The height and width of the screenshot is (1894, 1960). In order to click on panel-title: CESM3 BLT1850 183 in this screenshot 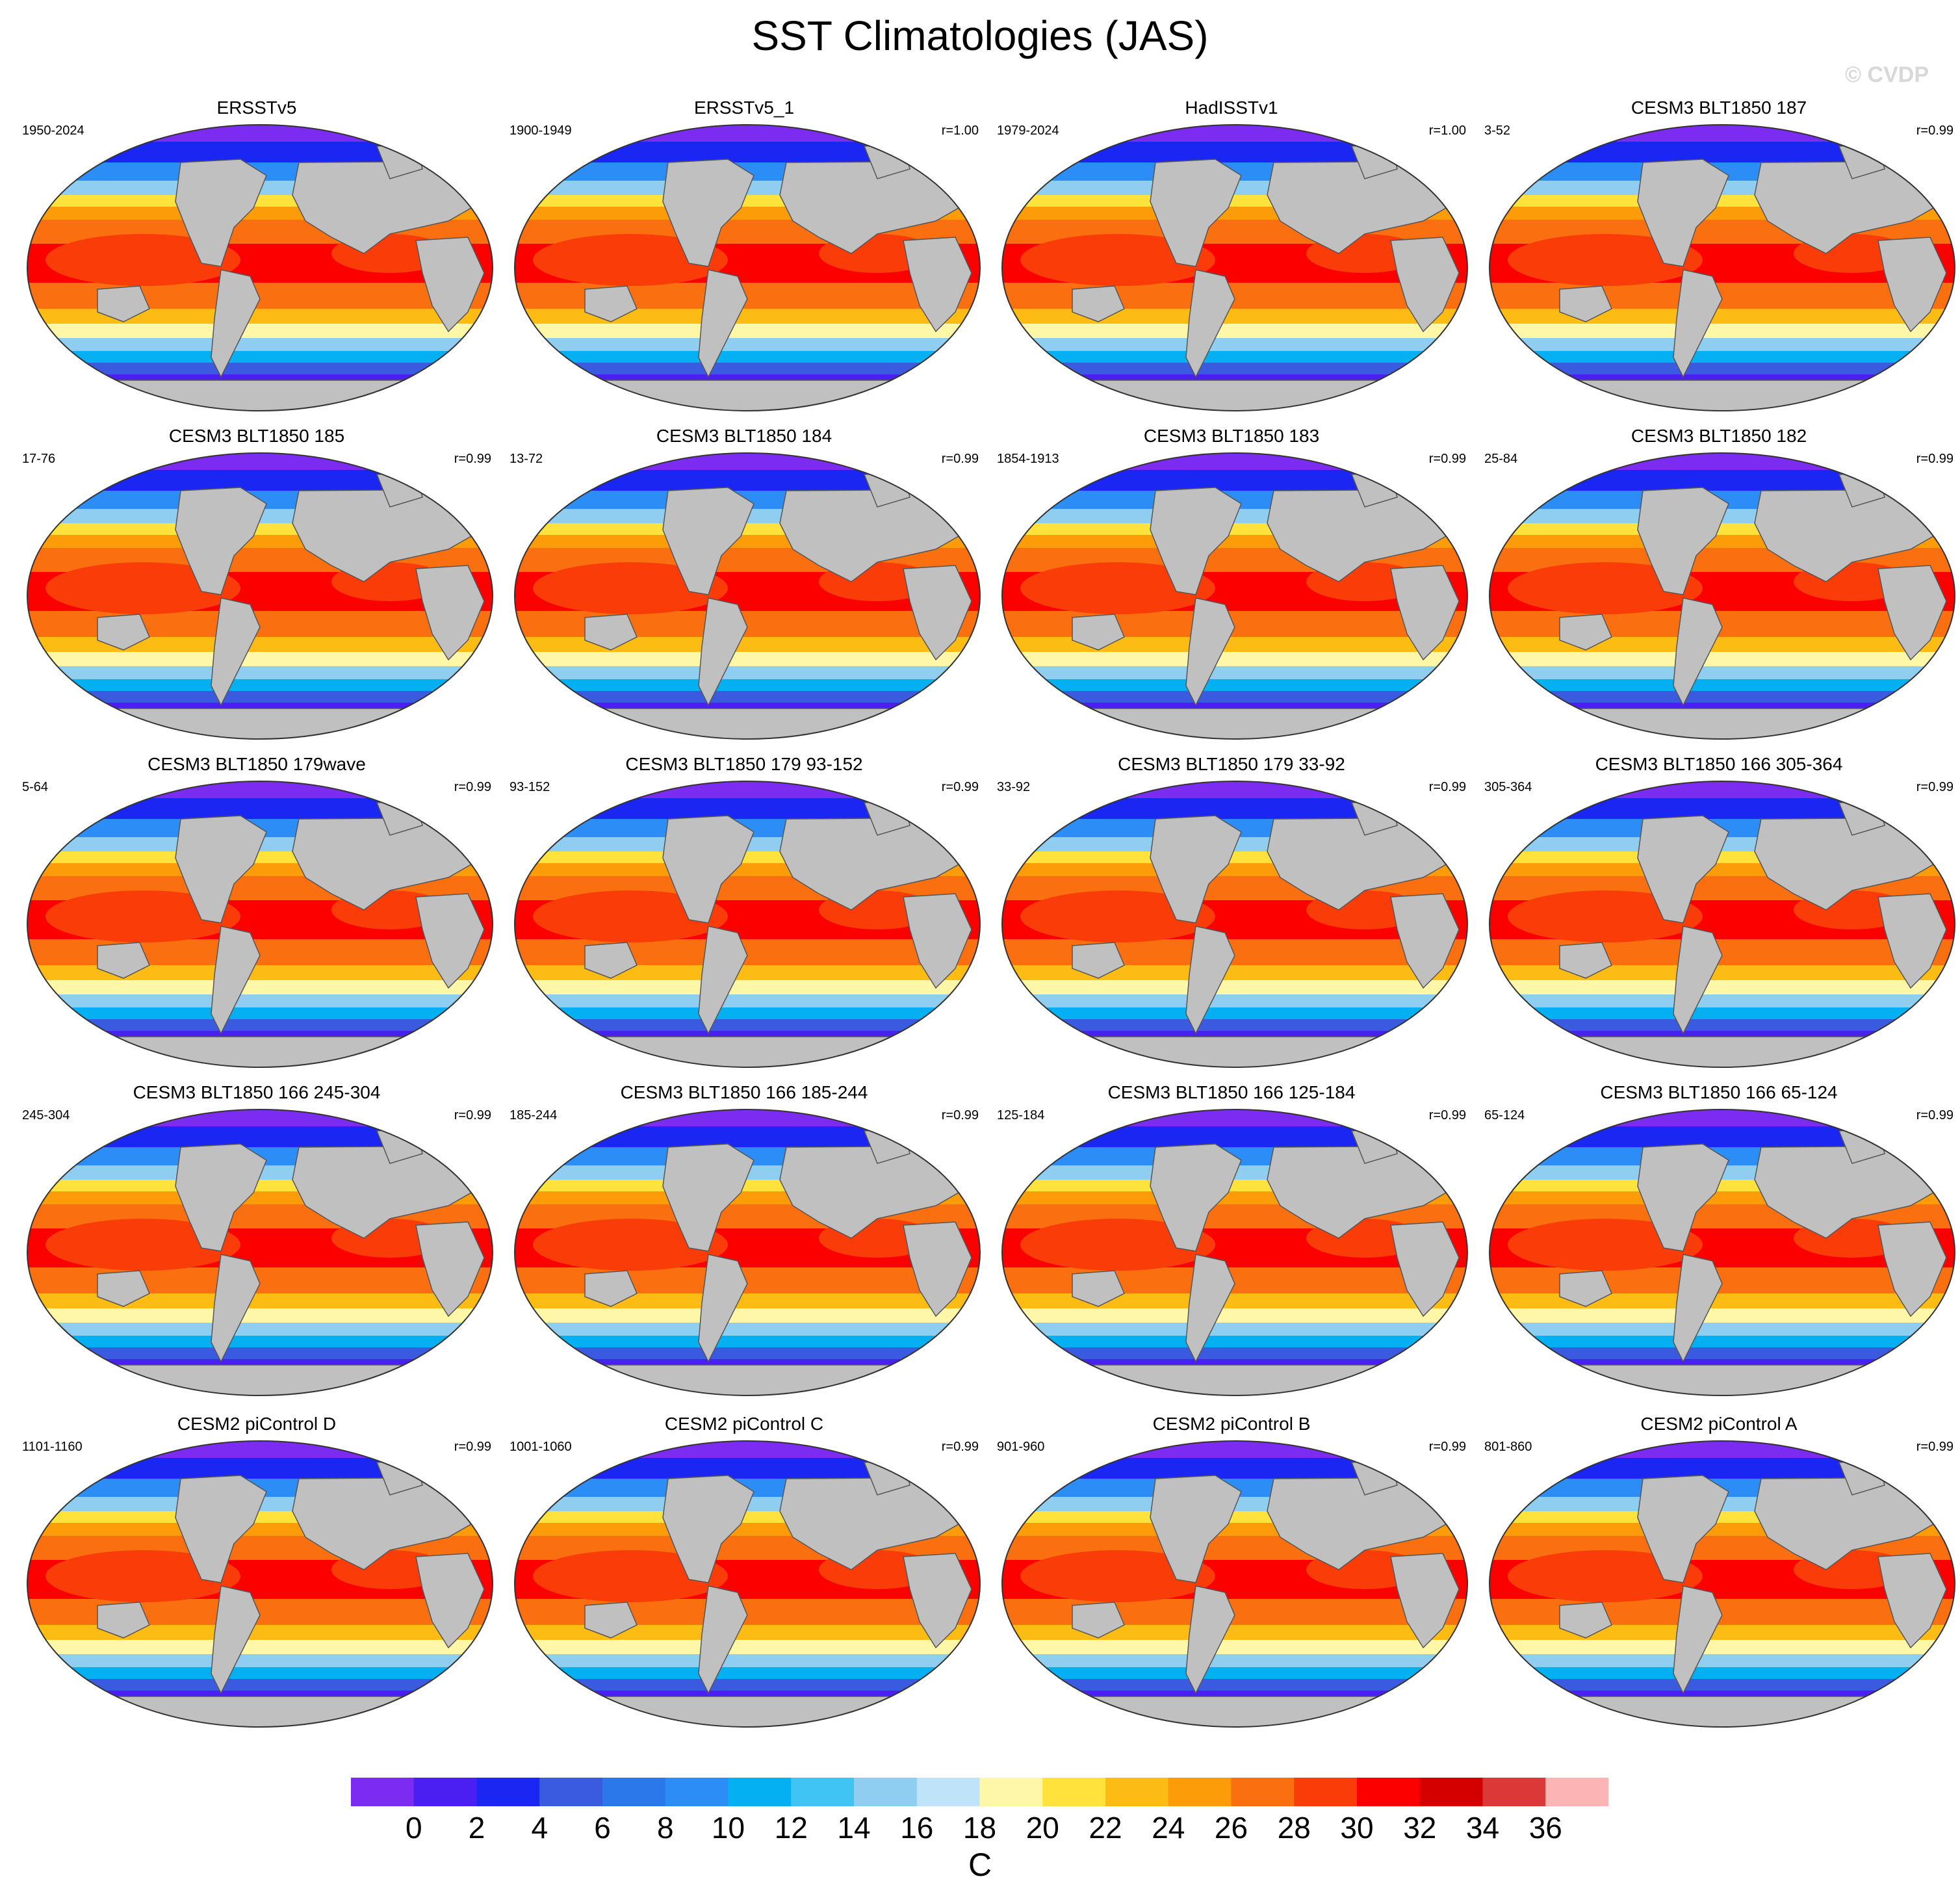, I will do `click(1231, 436)`.